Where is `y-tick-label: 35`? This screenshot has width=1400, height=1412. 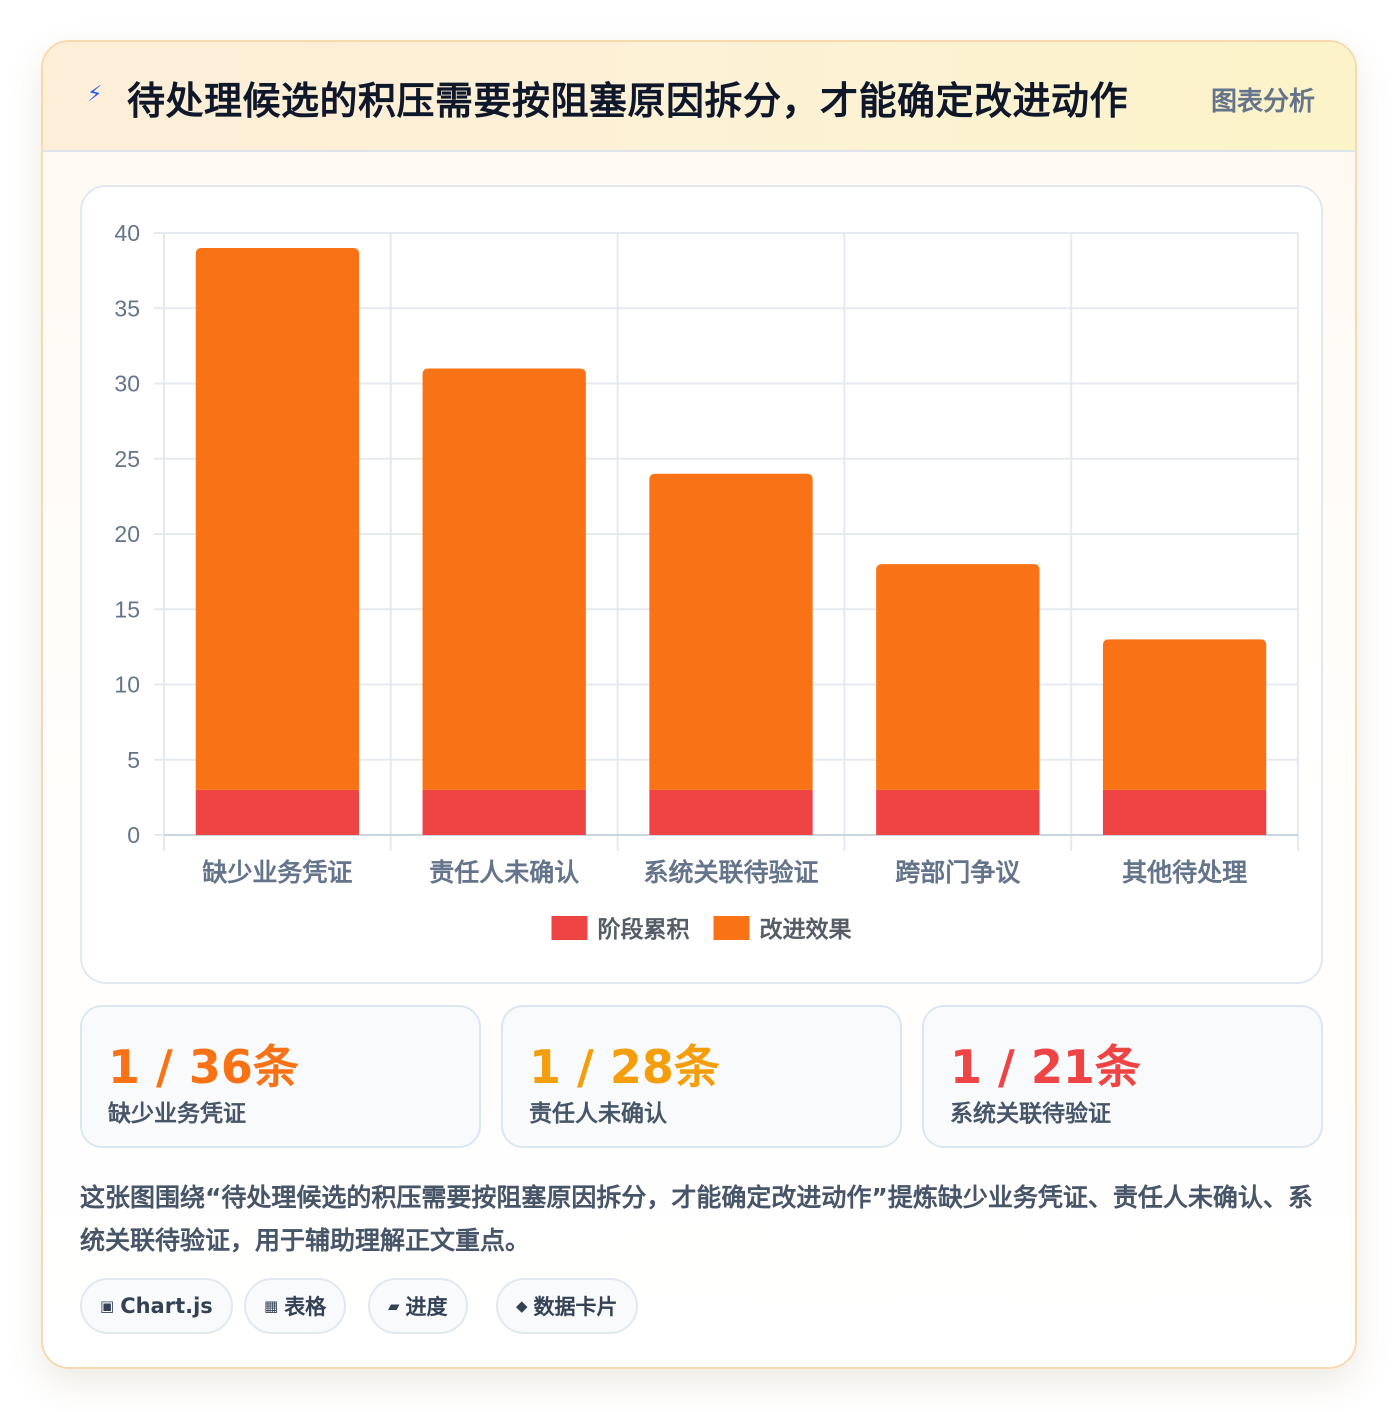 y-tick-label: 35 is located at coordinates (127, 308).